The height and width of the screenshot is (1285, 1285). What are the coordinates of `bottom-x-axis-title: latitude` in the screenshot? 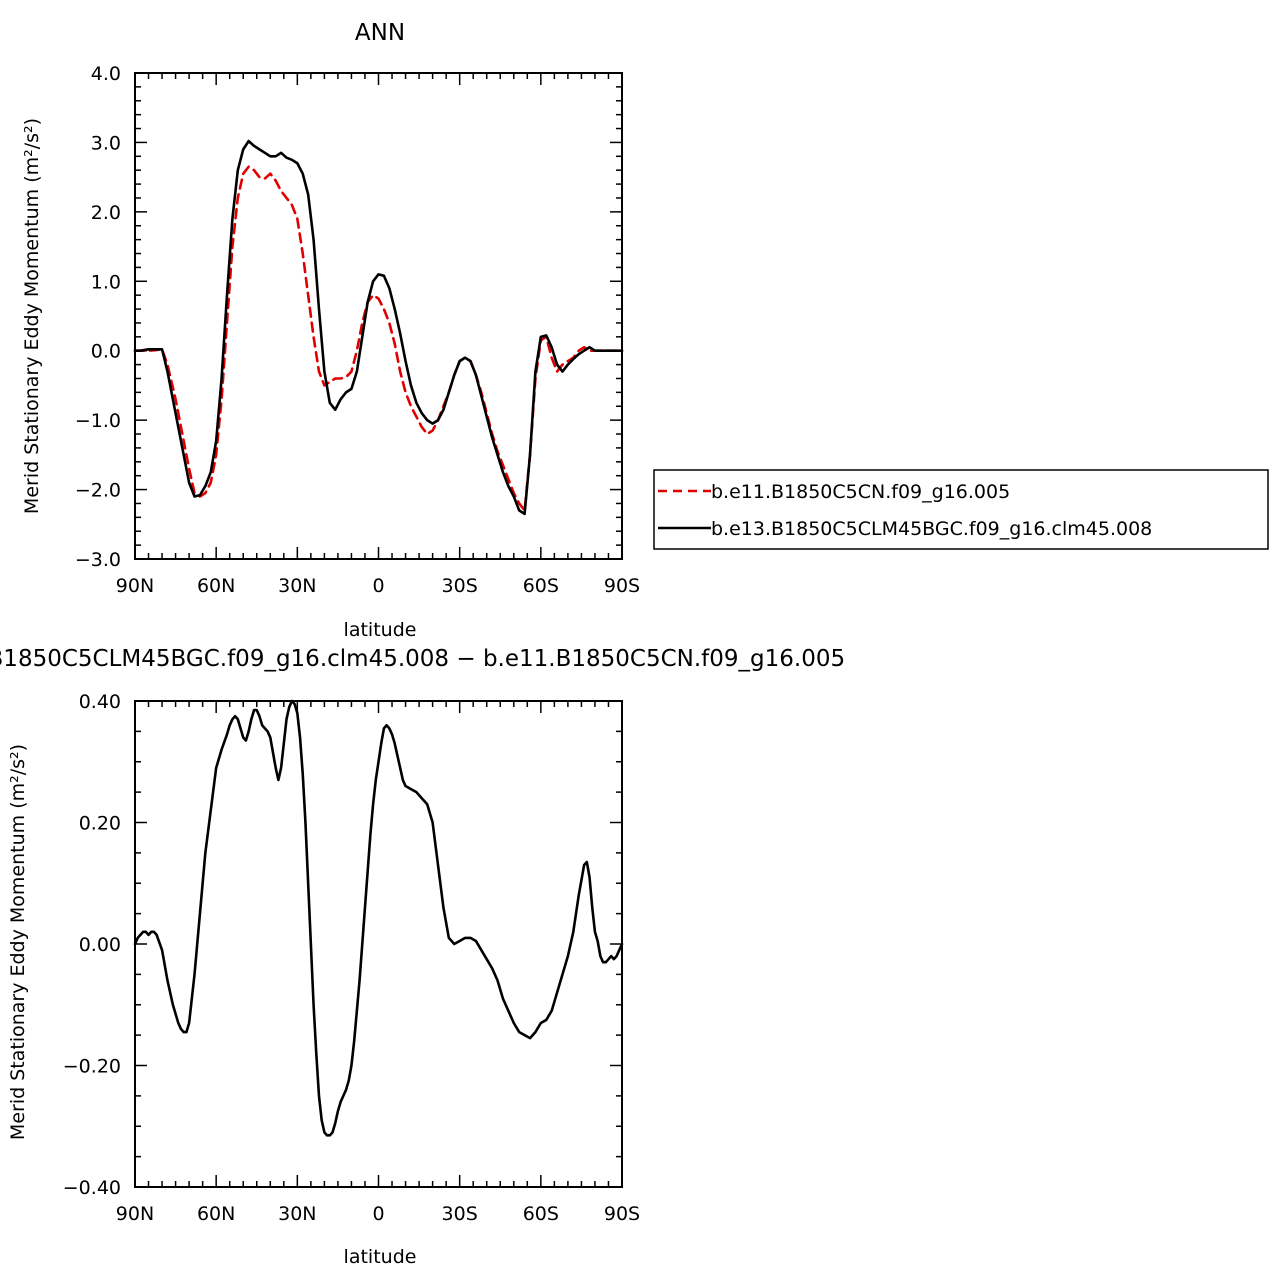 It's located at (380, 1257).